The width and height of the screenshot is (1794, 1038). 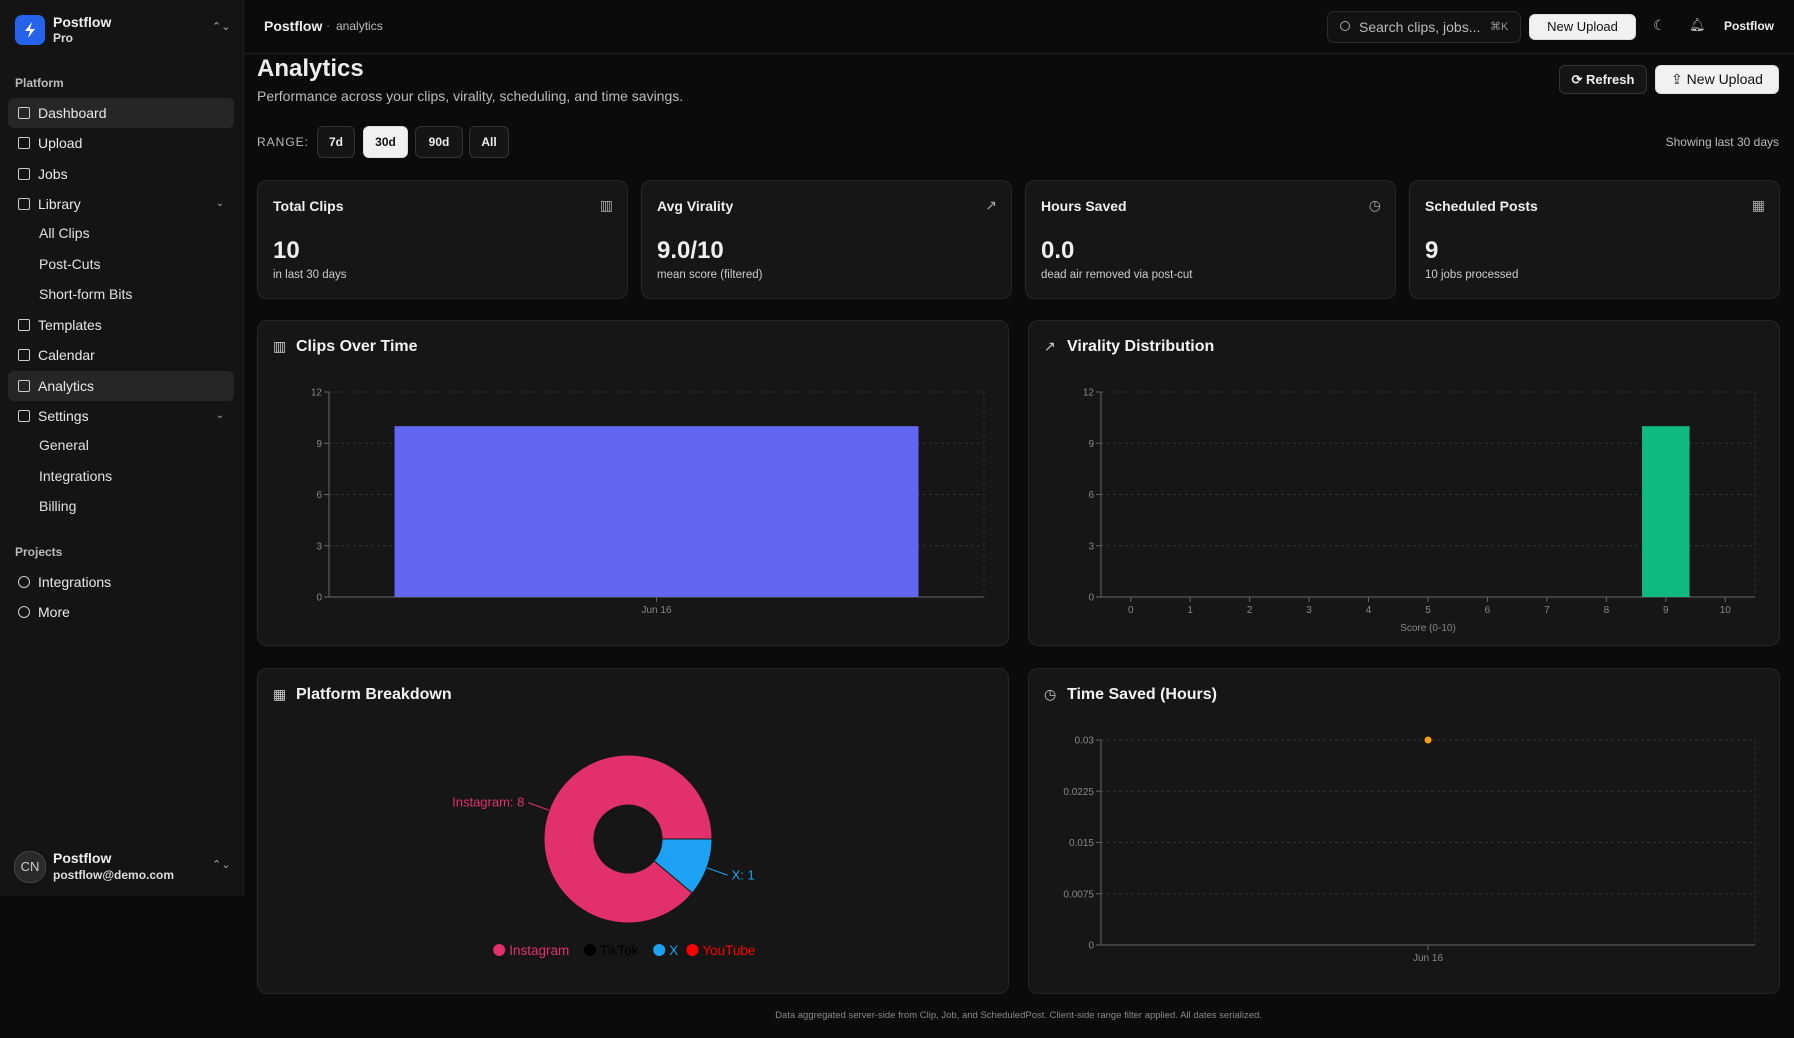 What do you see at coordinates (121, 204) in the screenshot?
I see `nav-item: Library ⌄` at bounding box center [121, 204].